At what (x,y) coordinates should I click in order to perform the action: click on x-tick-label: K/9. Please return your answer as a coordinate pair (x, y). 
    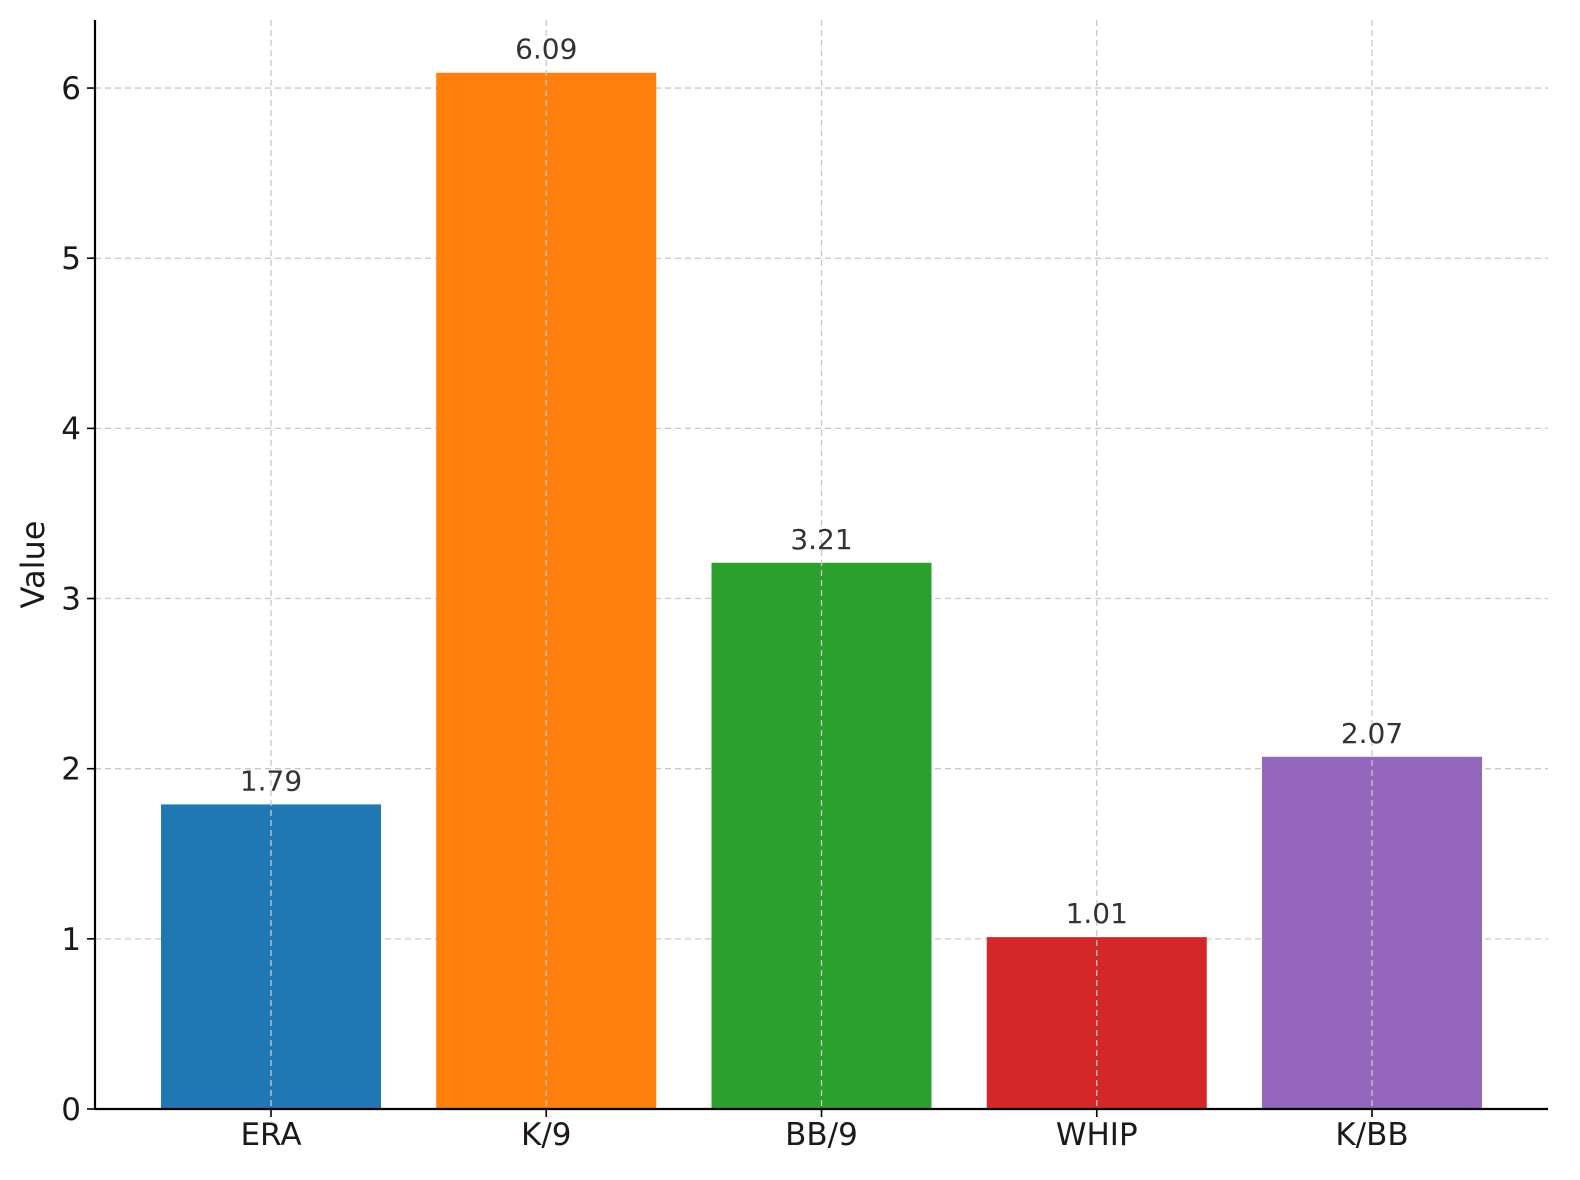
    Looking at the image, I should click on (546, 1135).